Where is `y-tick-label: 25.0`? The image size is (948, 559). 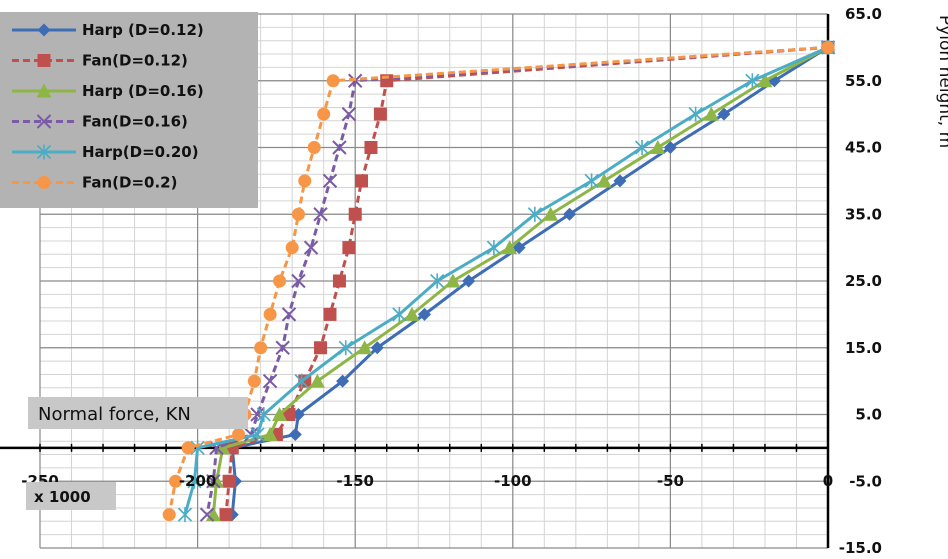 y-tick-label: 25.0 is located at coordinates (863, 281).